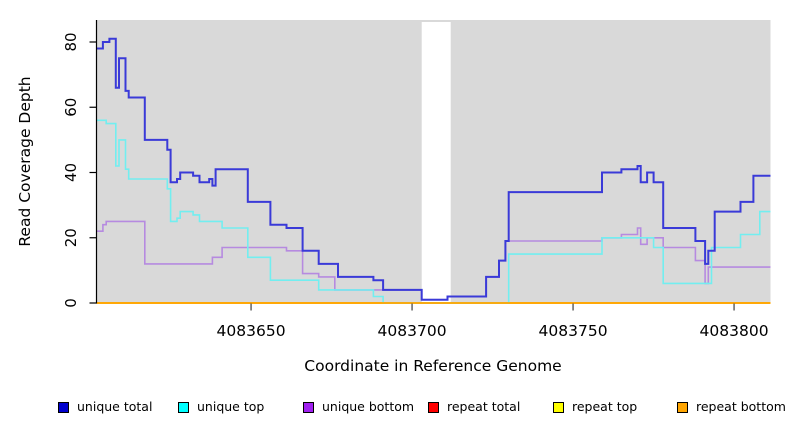 The width and height of the screenshot is (792, 432). What do you see at coordinates (71, 172) in the screenshot?
I see `y-tick-label: 40` at bounding box center [71, 172].